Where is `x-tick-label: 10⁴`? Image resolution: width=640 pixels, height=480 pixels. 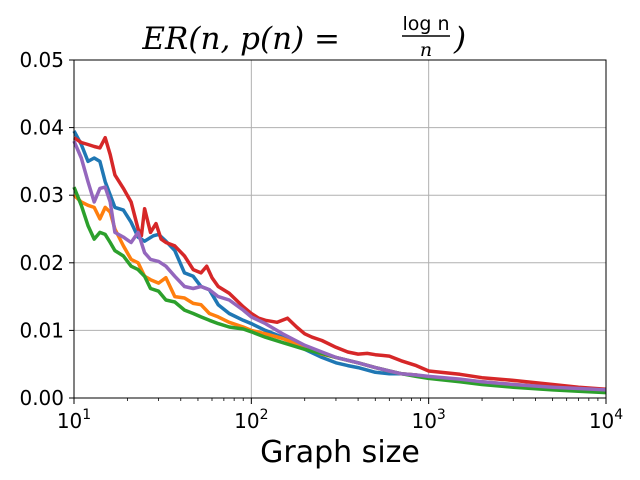 x-tick-label: 10⁴ is located at coordinates (606, 420).